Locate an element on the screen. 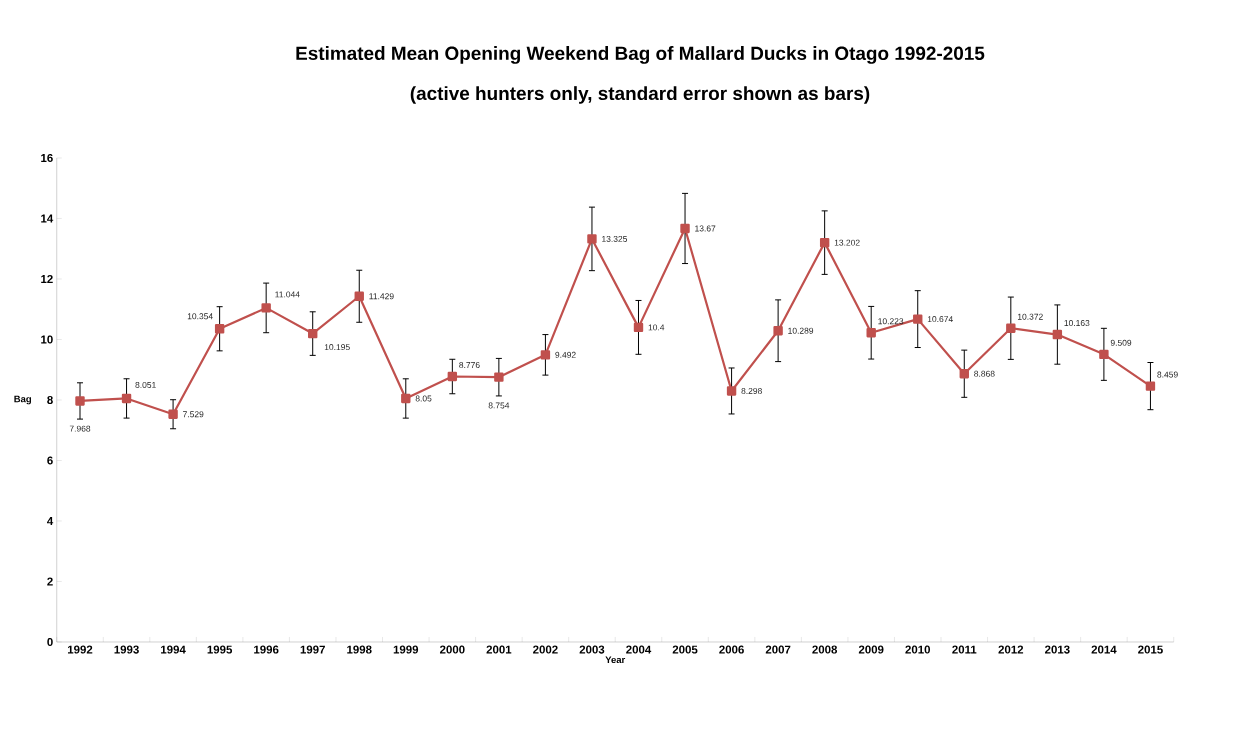  x-tick-label: 2001 is located at coordinates (499, 649).